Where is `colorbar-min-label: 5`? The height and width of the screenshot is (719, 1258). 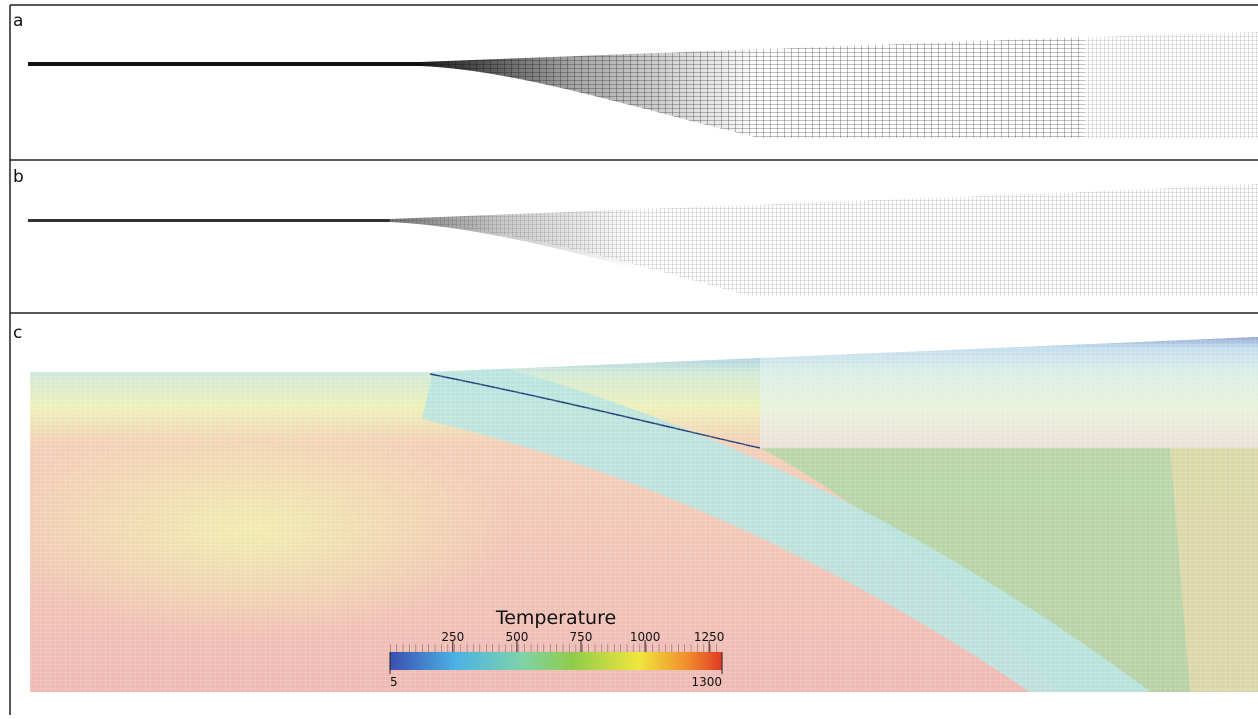 colorbar-min-label: 5 is located at coordinates (394, 682).